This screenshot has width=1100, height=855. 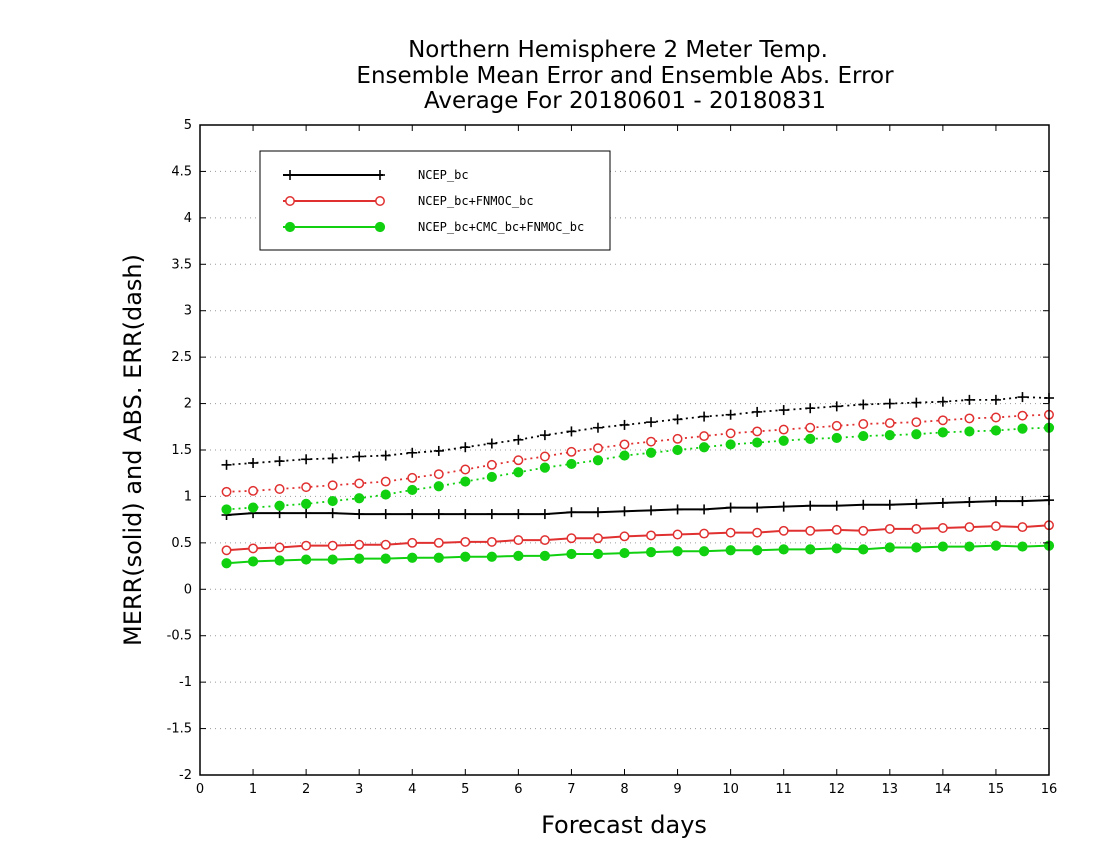 I want to click on x-tick-label: 0, so click(x=200, y=789).